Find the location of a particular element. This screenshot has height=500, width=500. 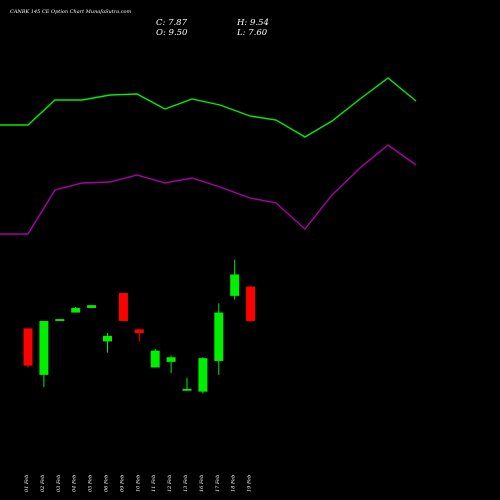

x-tick-label: 11 Feb is located at coordinates (154, 483).